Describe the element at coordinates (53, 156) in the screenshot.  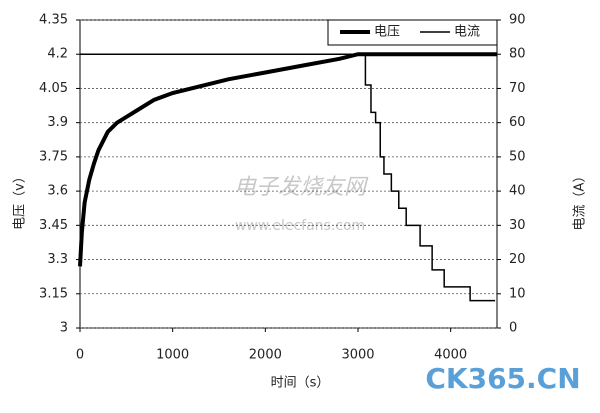
I see `y-tick-label: 3.75` at that location.